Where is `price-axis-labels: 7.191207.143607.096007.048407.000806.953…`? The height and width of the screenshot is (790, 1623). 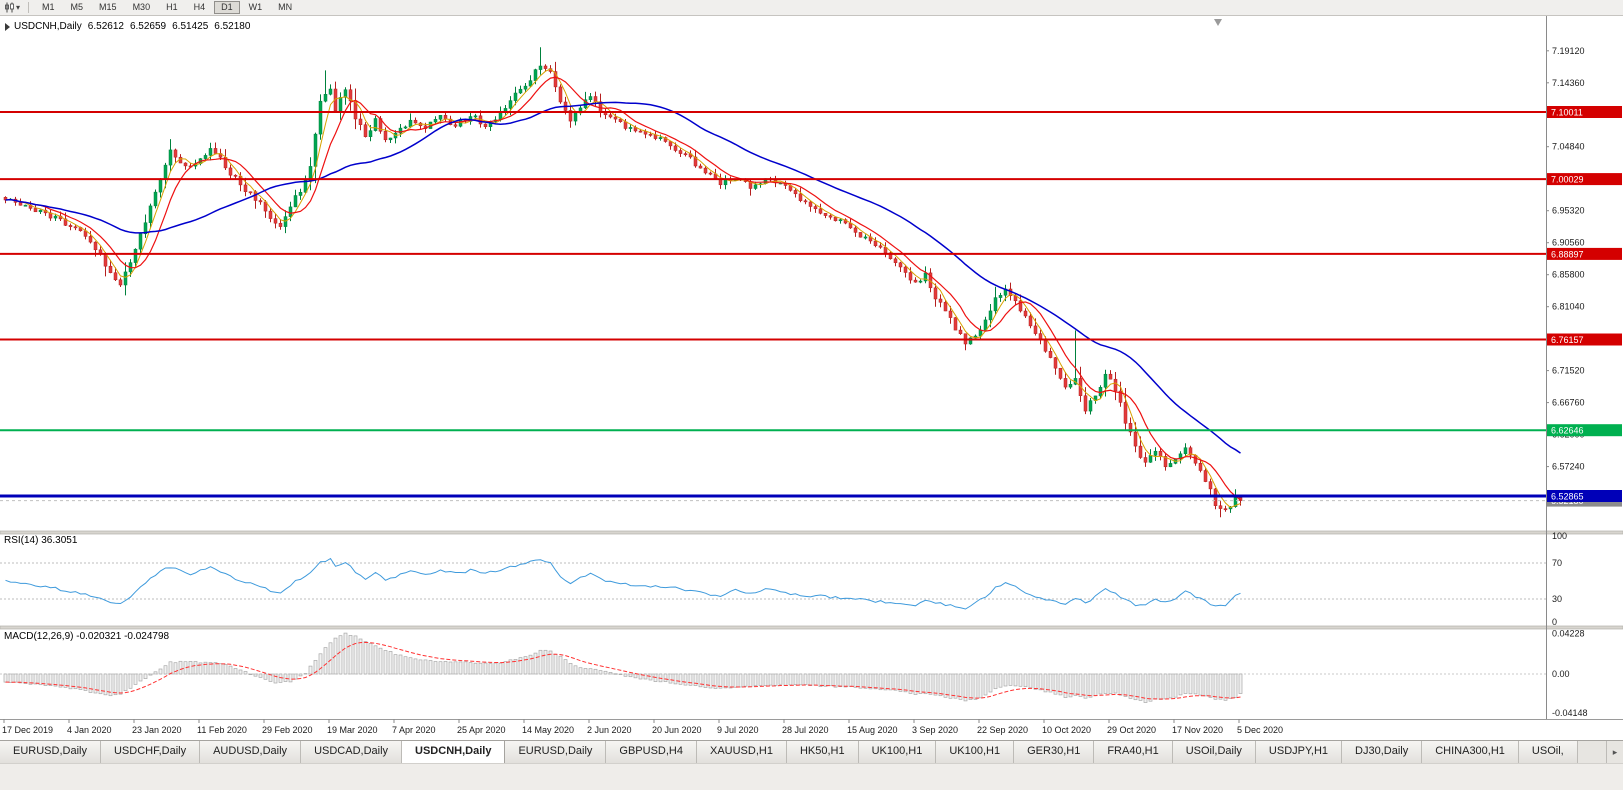
price-axis-labels: 7.191207.143607.096007.048407.000806.953… is located at coordinates (1567, 382).